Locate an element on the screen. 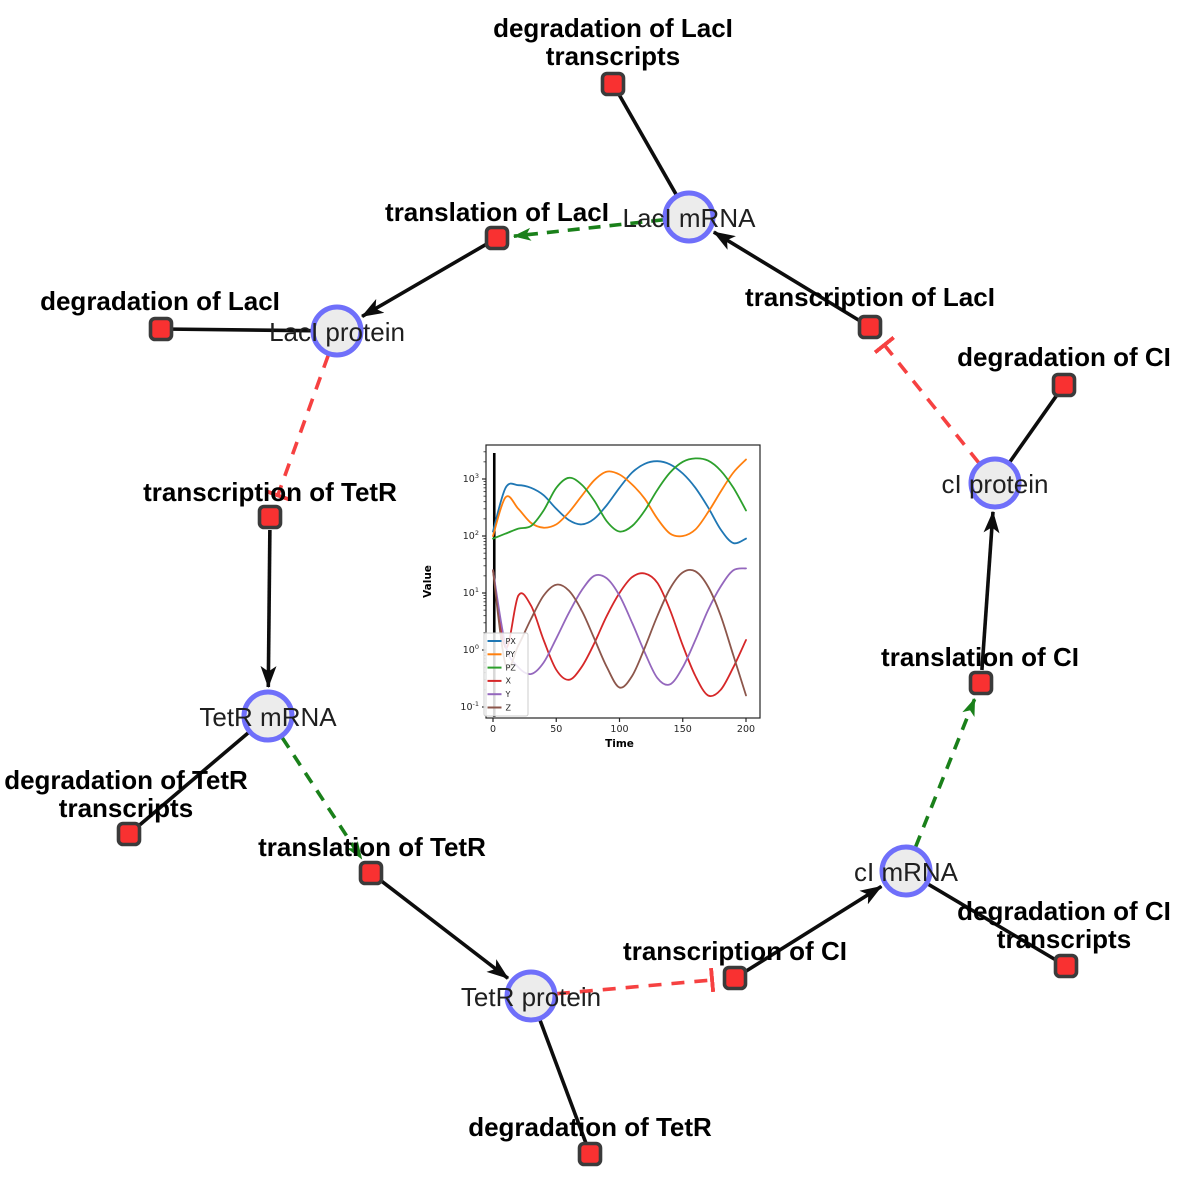 The image size is (1189, 1200). reaction-node-transcription-laci is located at coordinates (870, 327).